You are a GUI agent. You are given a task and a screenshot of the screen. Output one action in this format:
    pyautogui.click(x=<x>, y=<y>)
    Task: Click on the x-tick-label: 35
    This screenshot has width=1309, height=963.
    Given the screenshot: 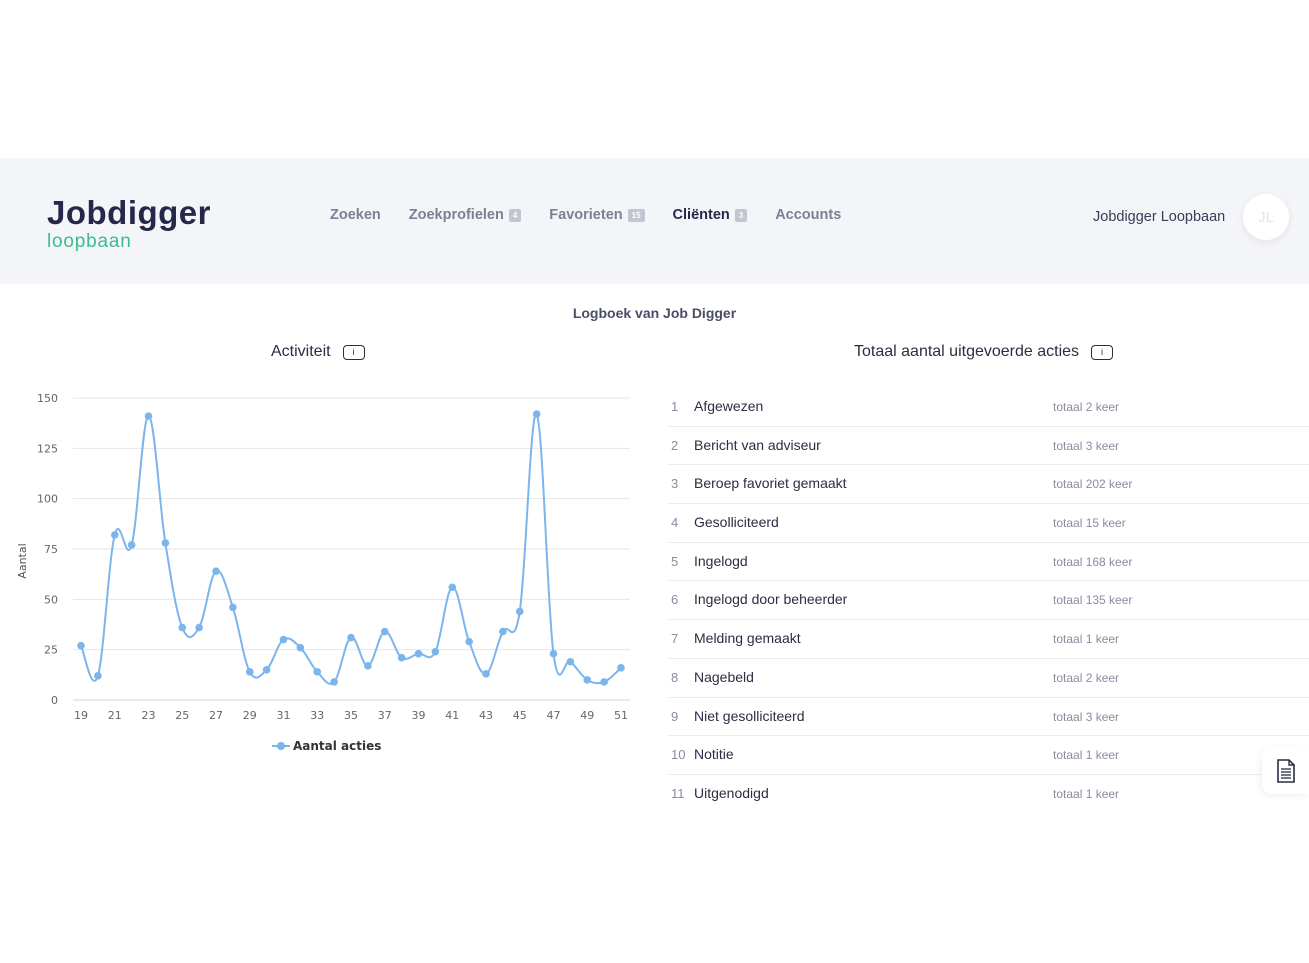 What is the action you would take?
    pyautogui.click(x=351, y=715)
    